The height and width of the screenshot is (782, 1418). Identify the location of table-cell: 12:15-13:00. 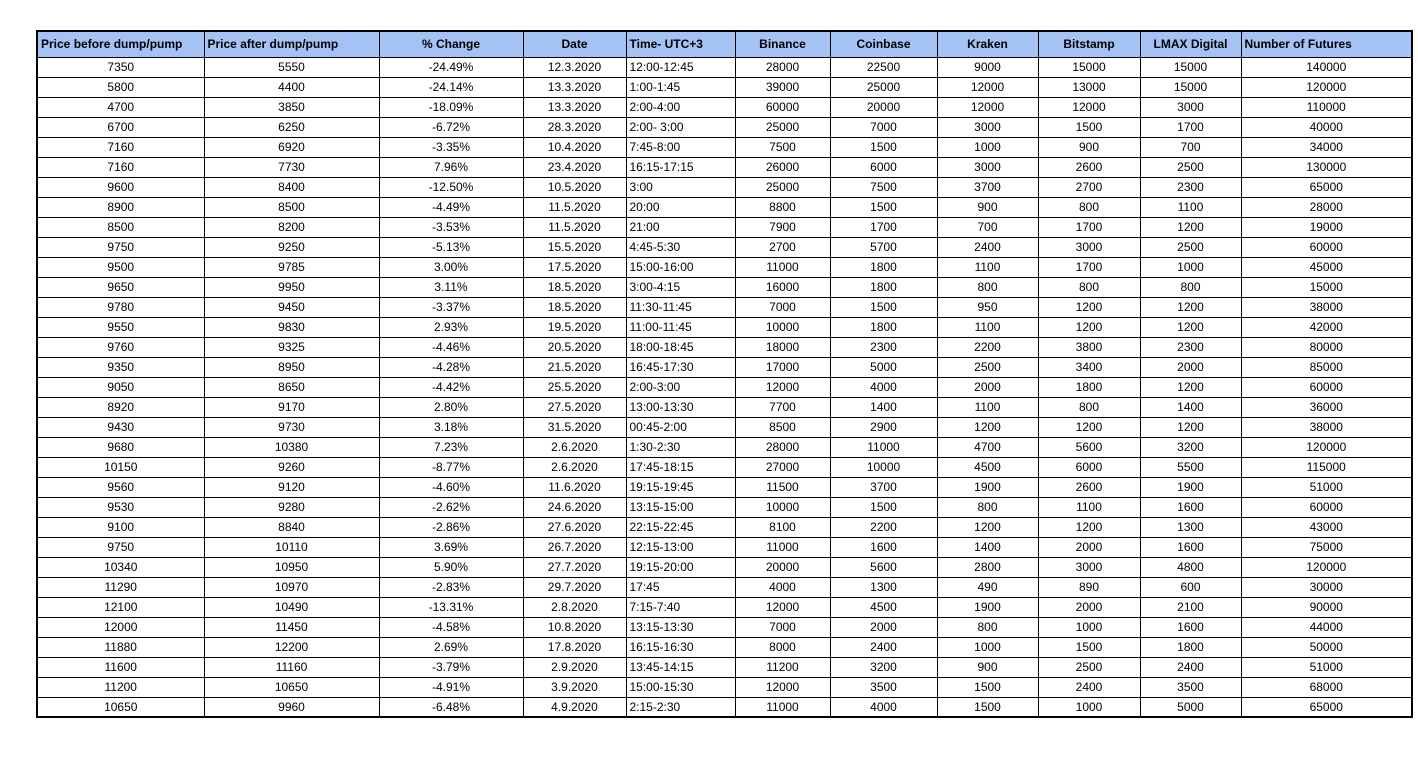
(680, 547).